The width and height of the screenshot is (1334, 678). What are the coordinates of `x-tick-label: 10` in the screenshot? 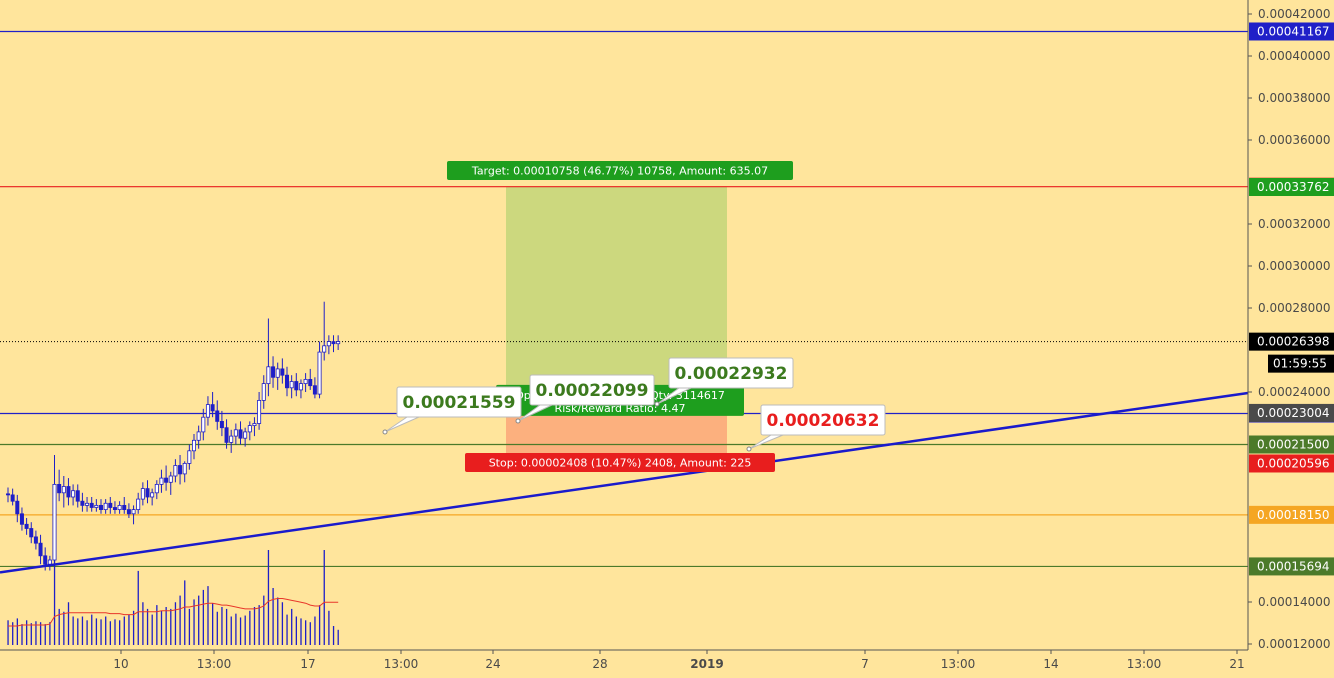 It's located at (120, 664).